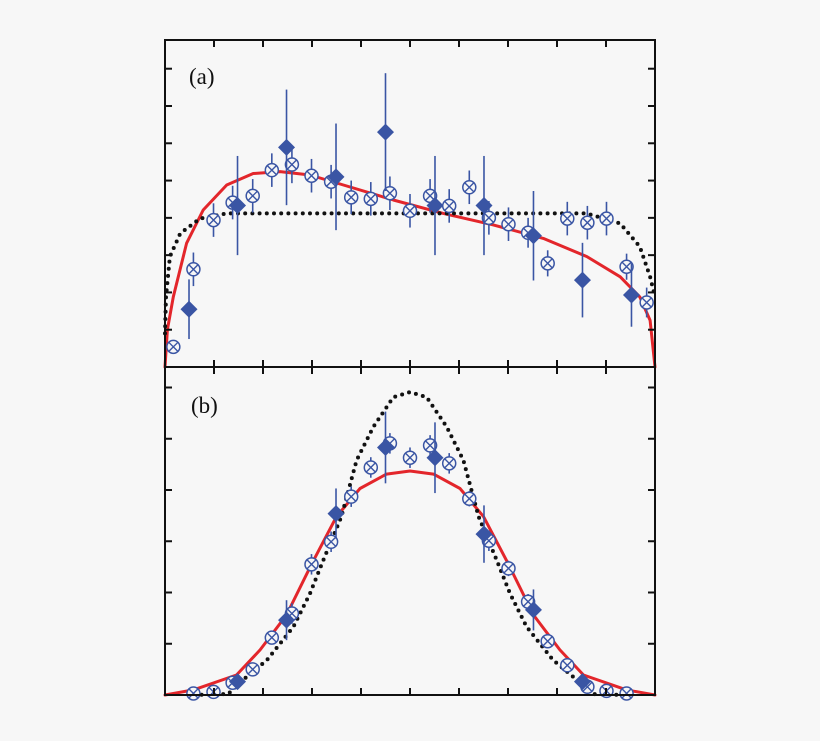 This screenshot has height=741, width=820. Describe the element at coordinates (202, 76) in the screenshot. I see `panel-a-label: (a)` at that location.